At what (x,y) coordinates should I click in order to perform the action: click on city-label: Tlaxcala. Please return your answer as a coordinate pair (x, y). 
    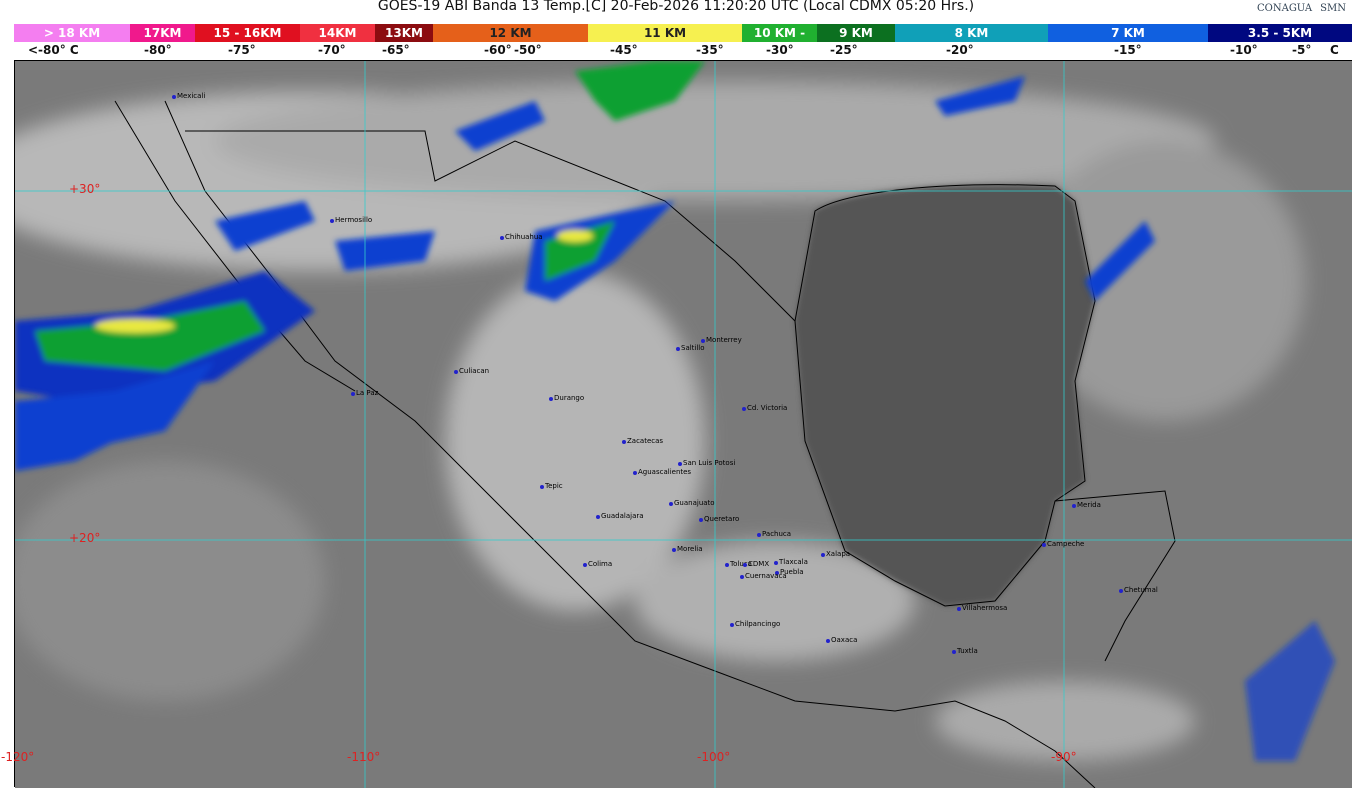
    Looking at the image, I should click on (791, 562).